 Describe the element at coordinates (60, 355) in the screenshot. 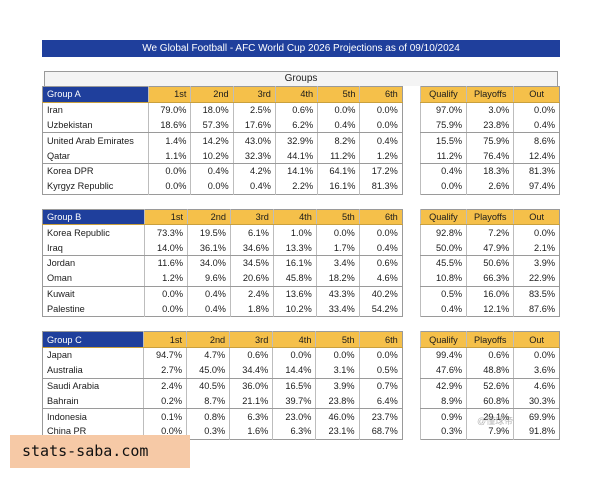

I see `team-name: Japan` at that location.